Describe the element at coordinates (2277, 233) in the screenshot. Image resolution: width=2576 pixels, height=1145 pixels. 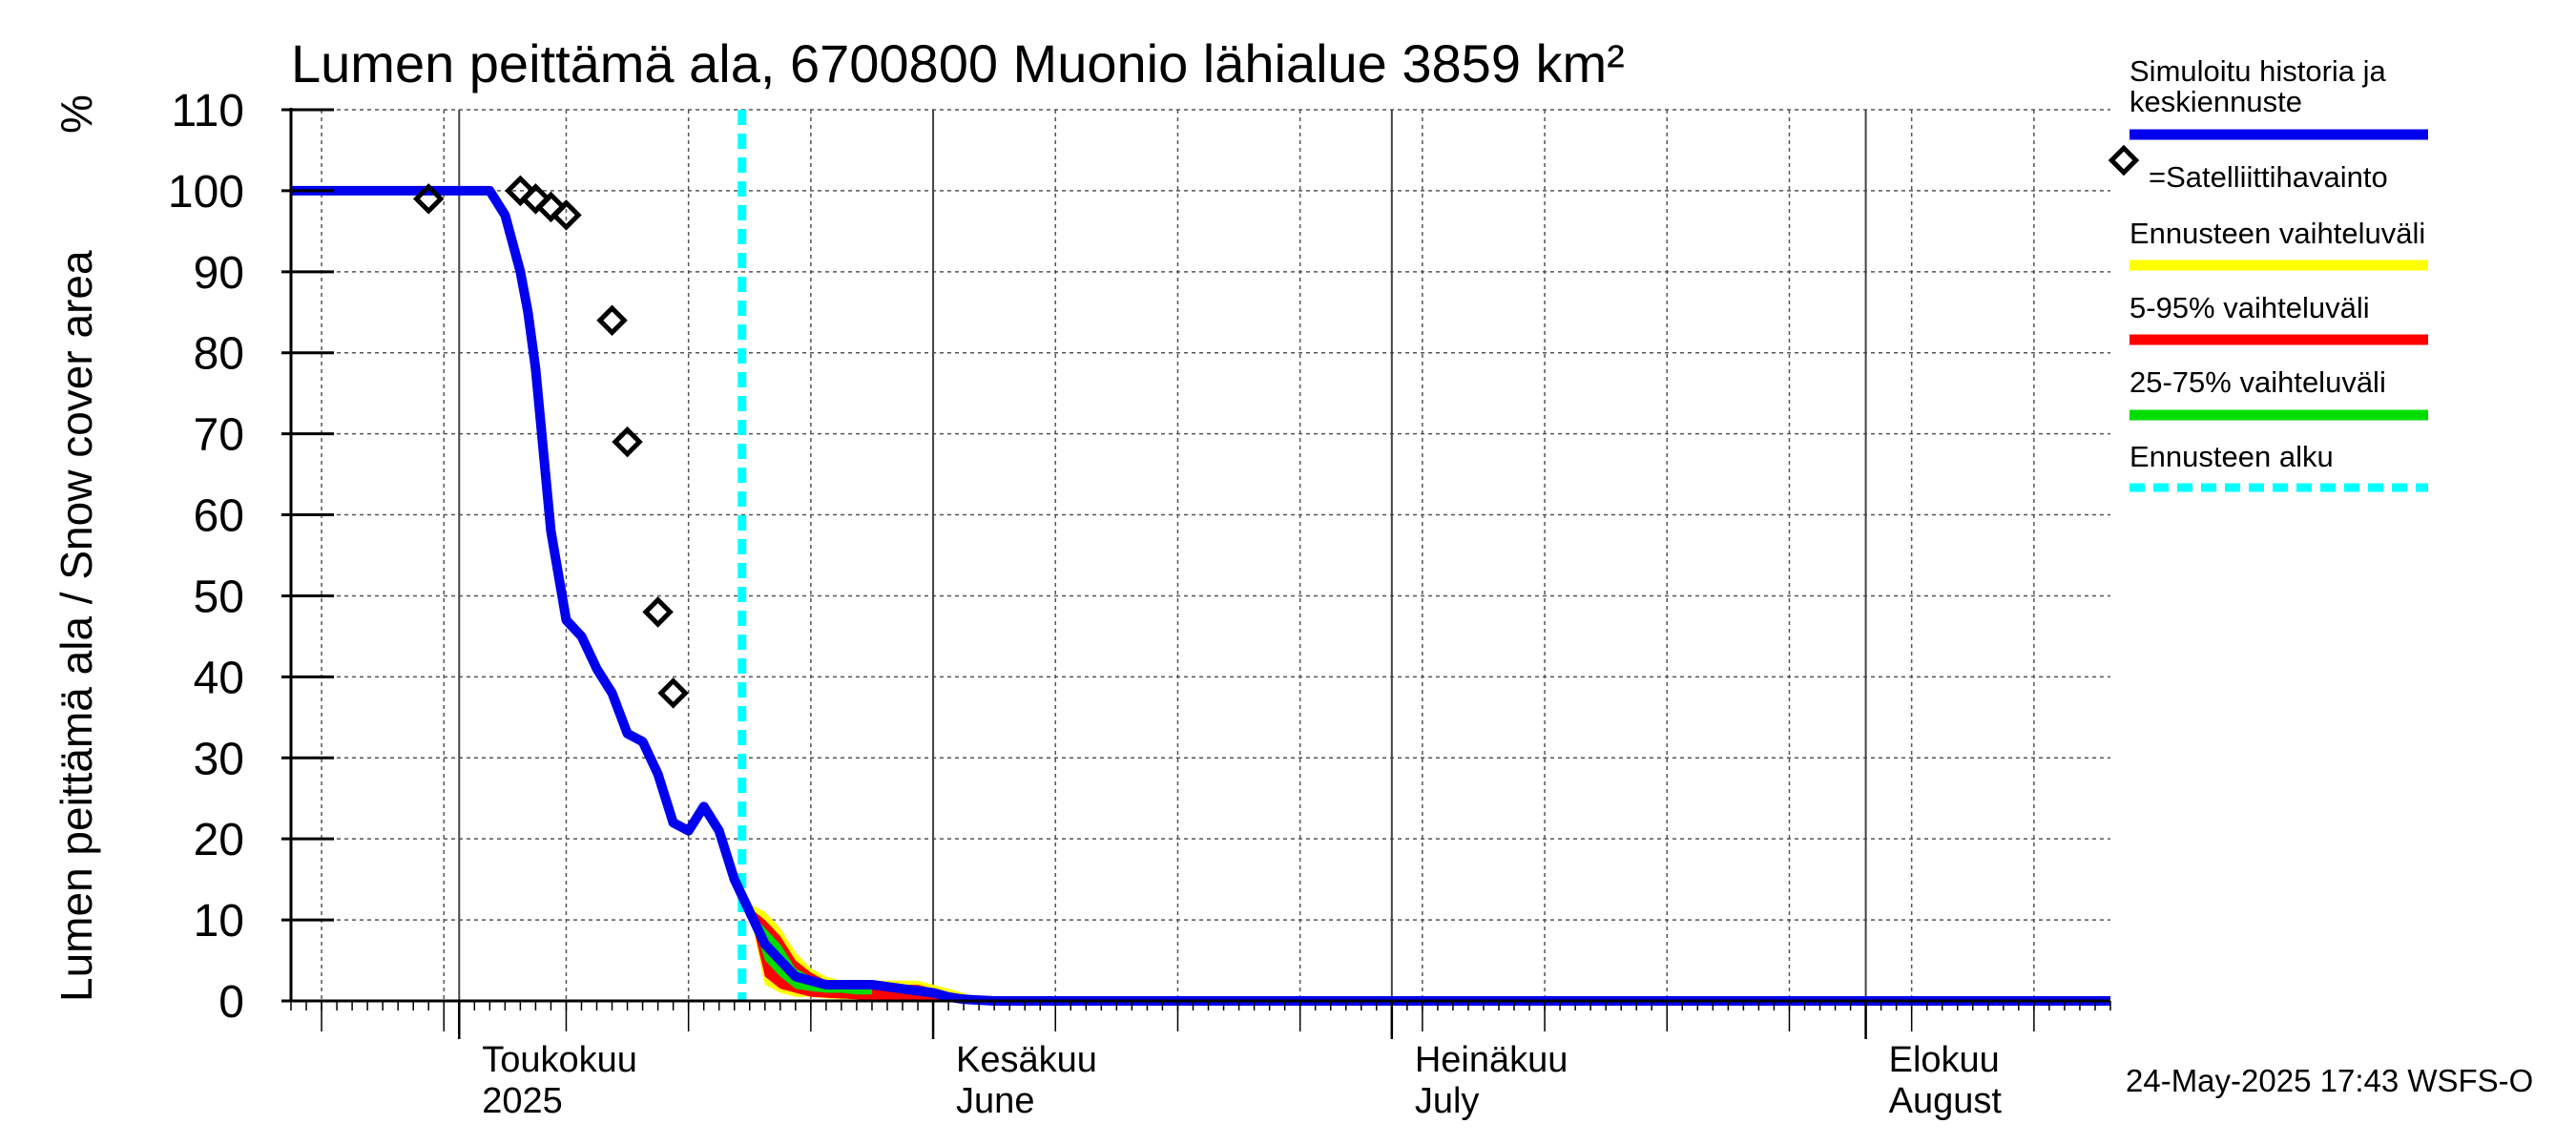
I see `legend-yellow-label: Ennusteen vaihteluväli` at that location.